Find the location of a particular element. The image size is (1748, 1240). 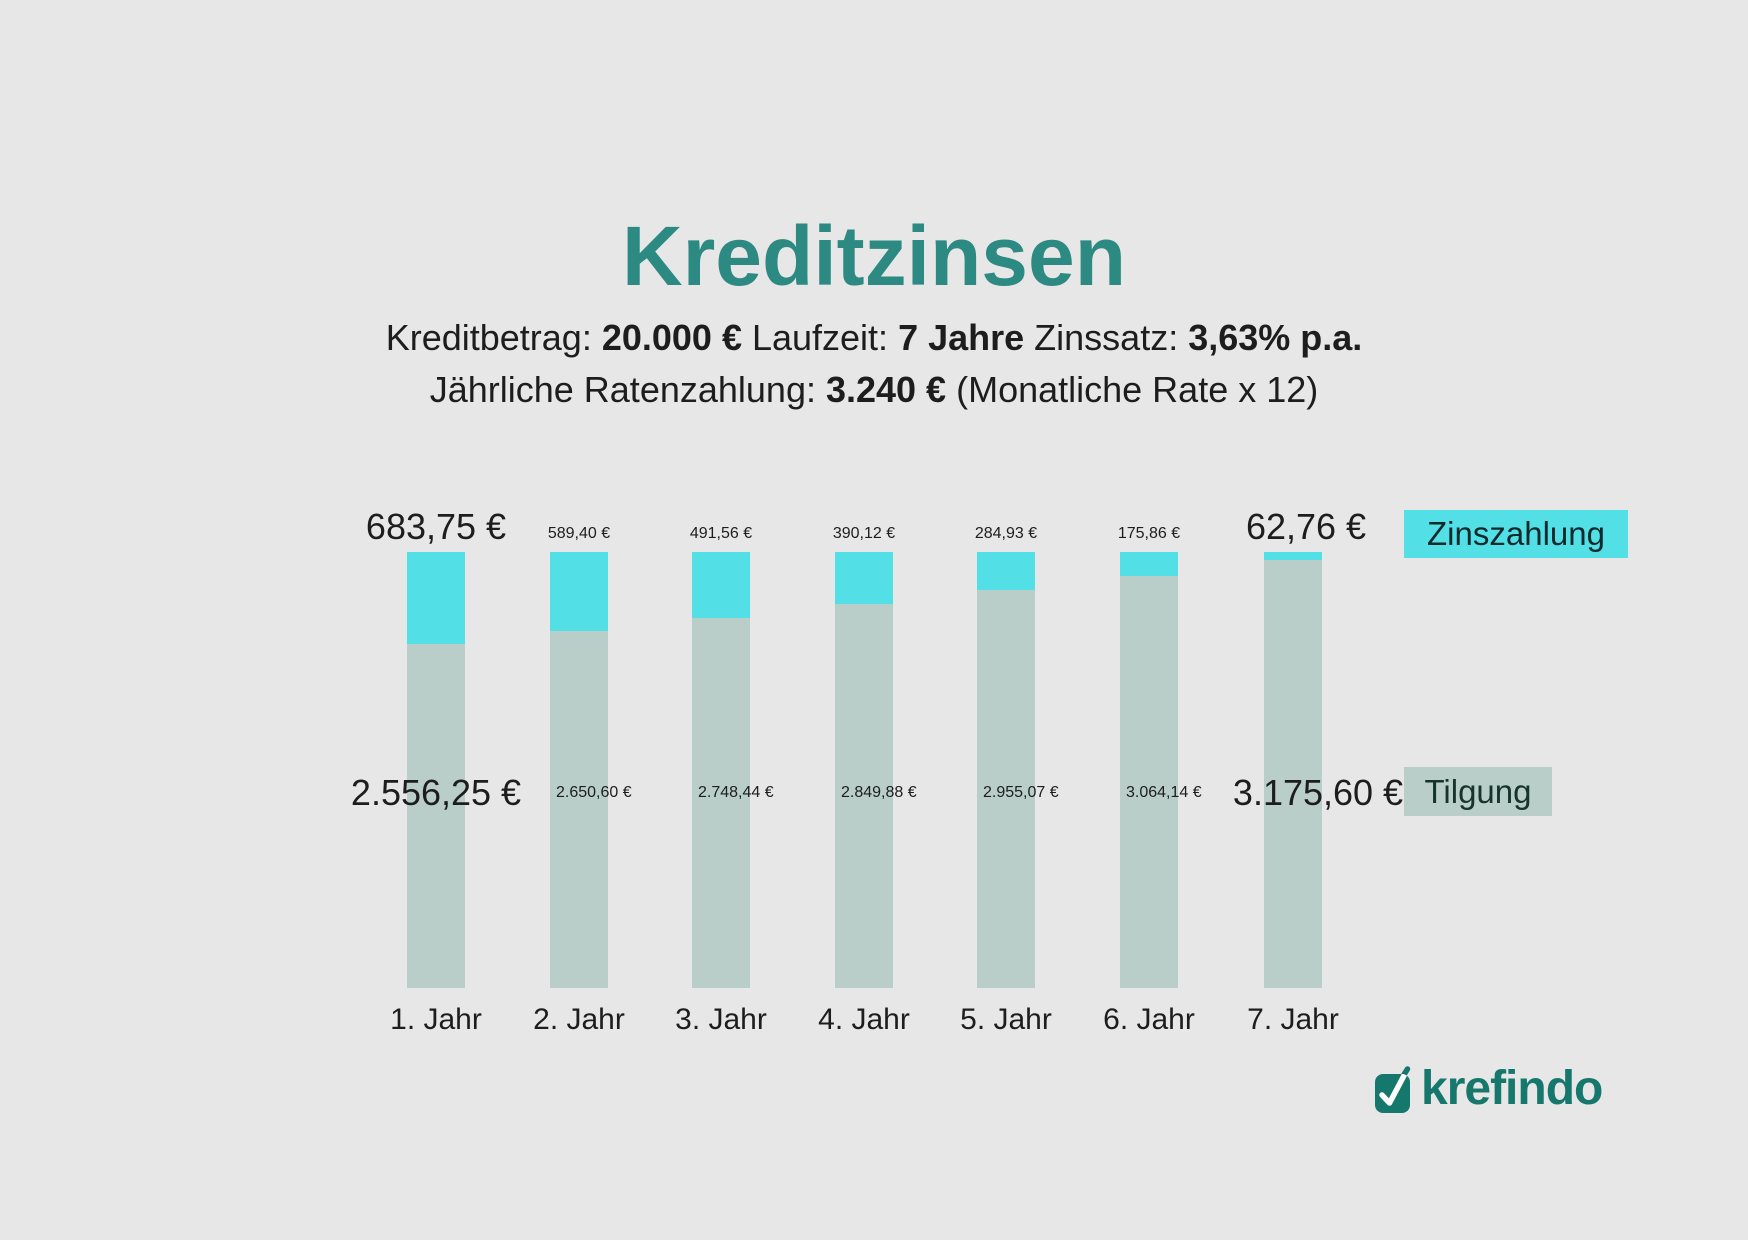

legend-label-zinszahlung: Zinszahlung is located at coordinates (1516, 533).